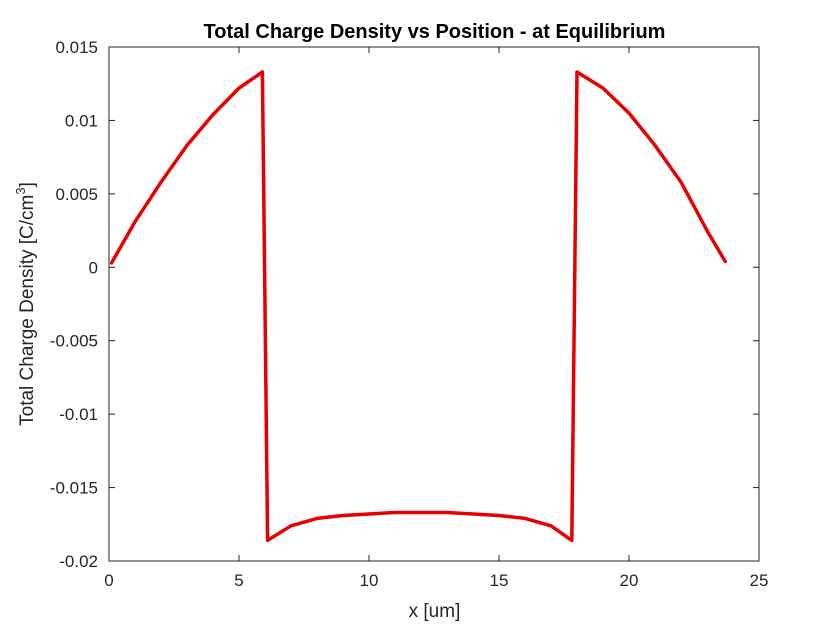 The height and width of the screenshot is (630, 840). Describe the element at coordinates (74, 341) in the screenshot. I see `y-tick-label: -0.005` at that location.